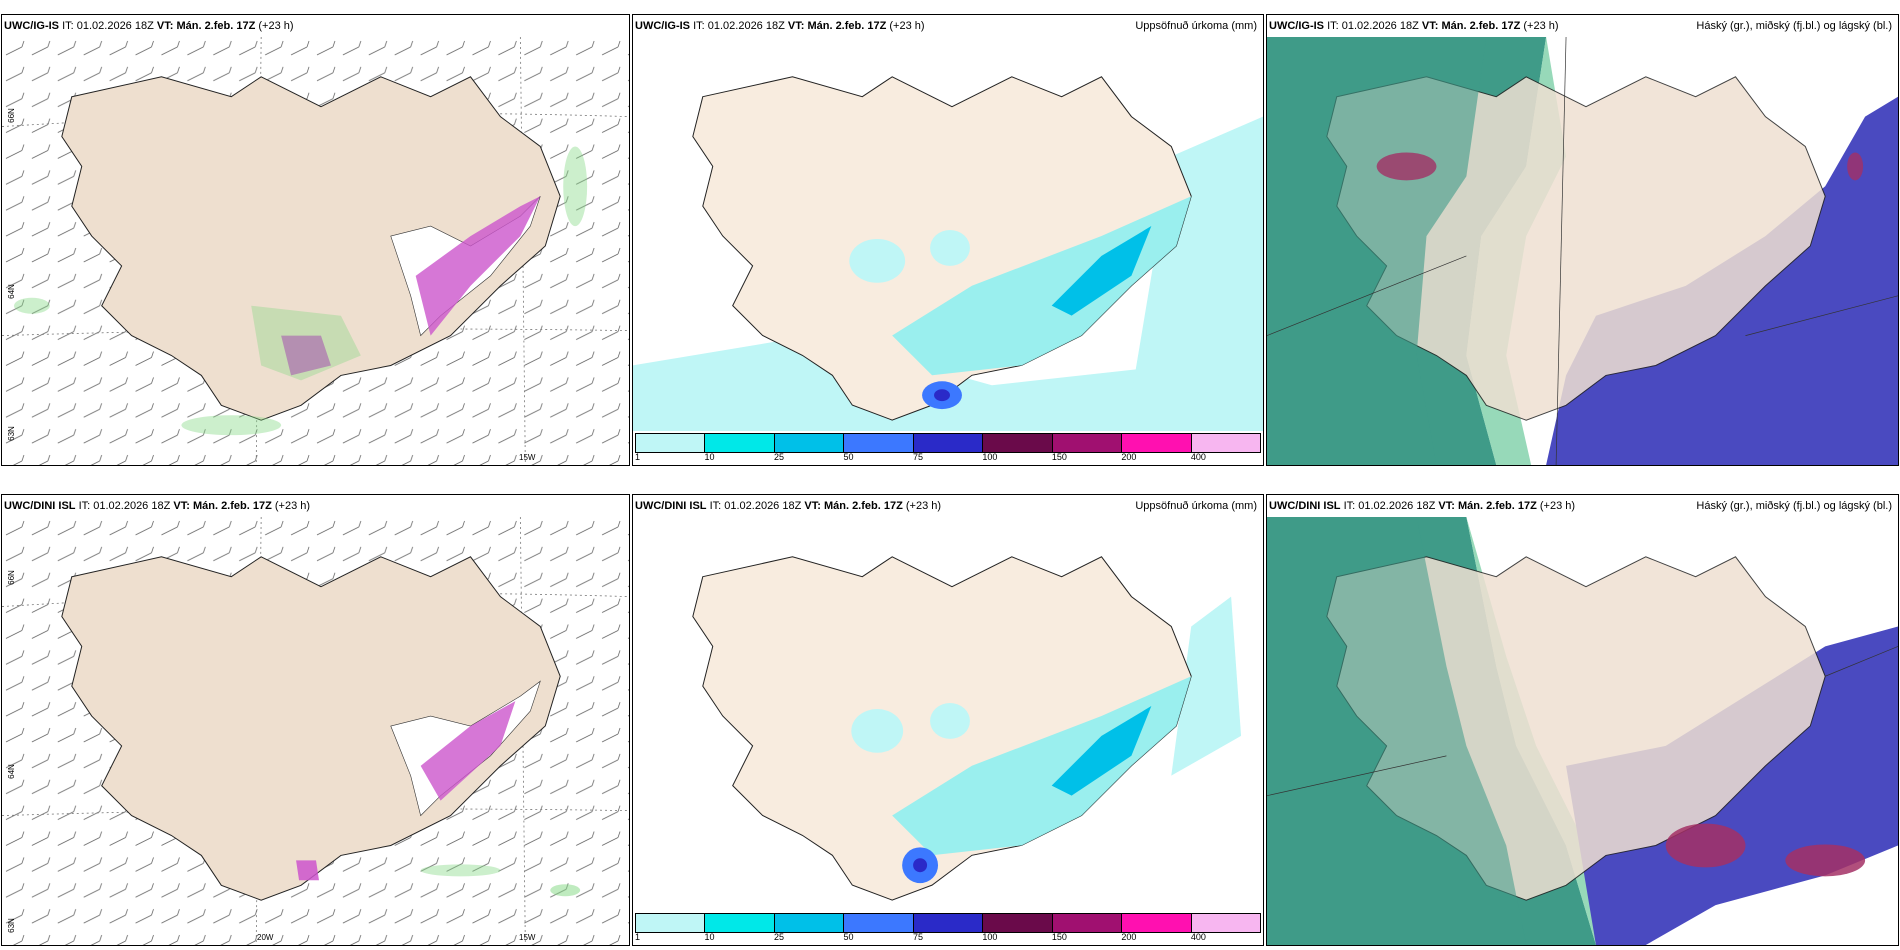 The width and height of the screenshot is (1900, 950). I want to click on lon-label: 20W, so click(265, 937).